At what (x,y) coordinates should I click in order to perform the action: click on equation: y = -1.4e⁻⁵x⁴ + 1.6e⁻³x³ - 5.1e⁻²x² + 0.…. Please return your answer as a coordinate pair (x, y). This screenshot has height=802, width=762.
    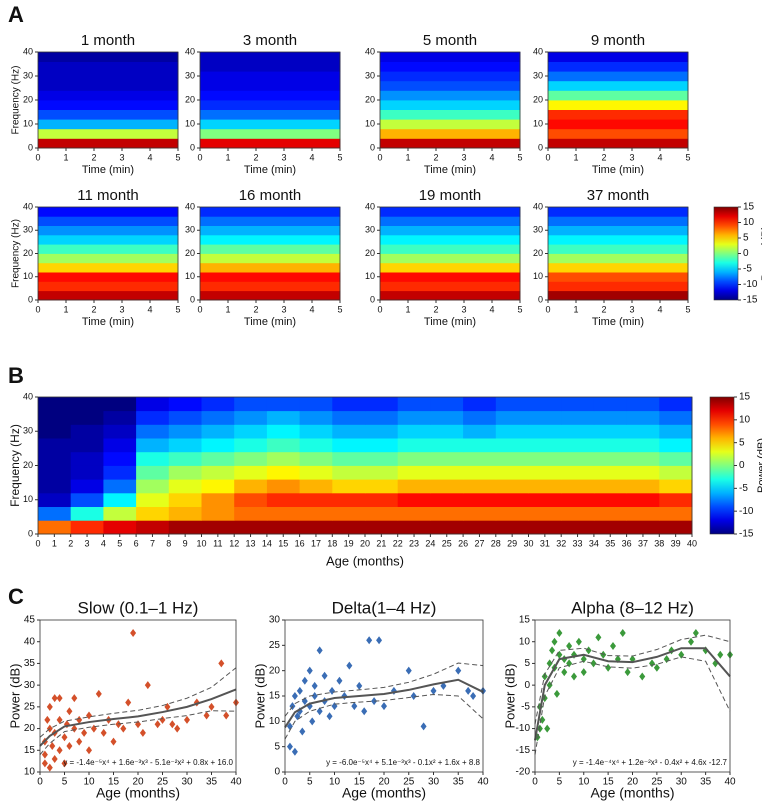
    Looking at the image, I should click on (148, 762).